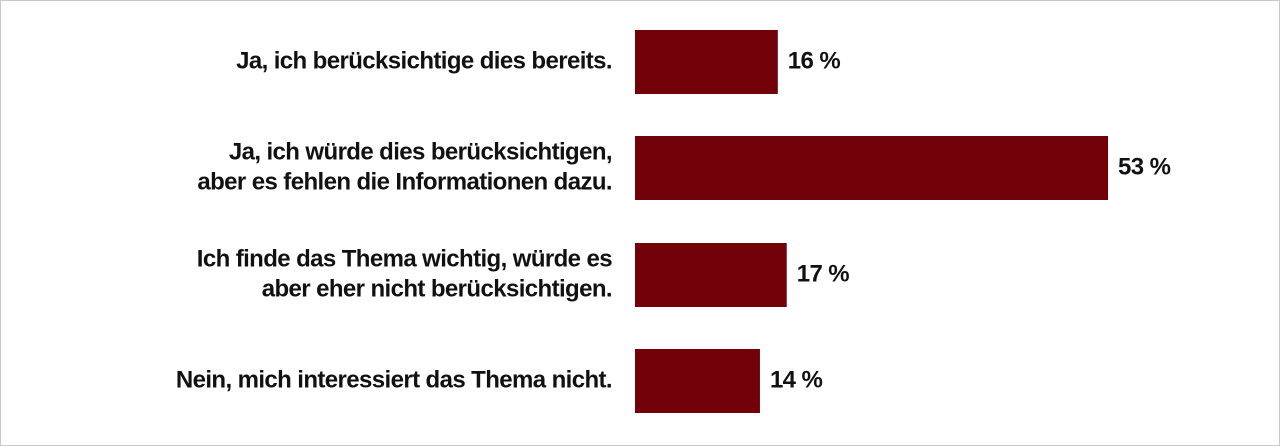 Image resolution: width=1280 pixels, height=446 pixels. Describe the element at coordinates (823, 273) in the screenshot. I see `value-label: 17 %` at that location.